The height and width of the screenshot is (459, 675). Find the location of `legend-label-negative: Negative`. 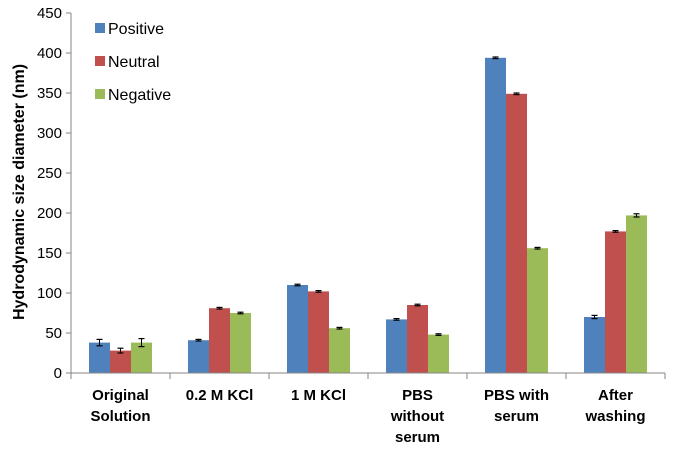

legend-label-negative: Negative is located at coordinates (139, 95).